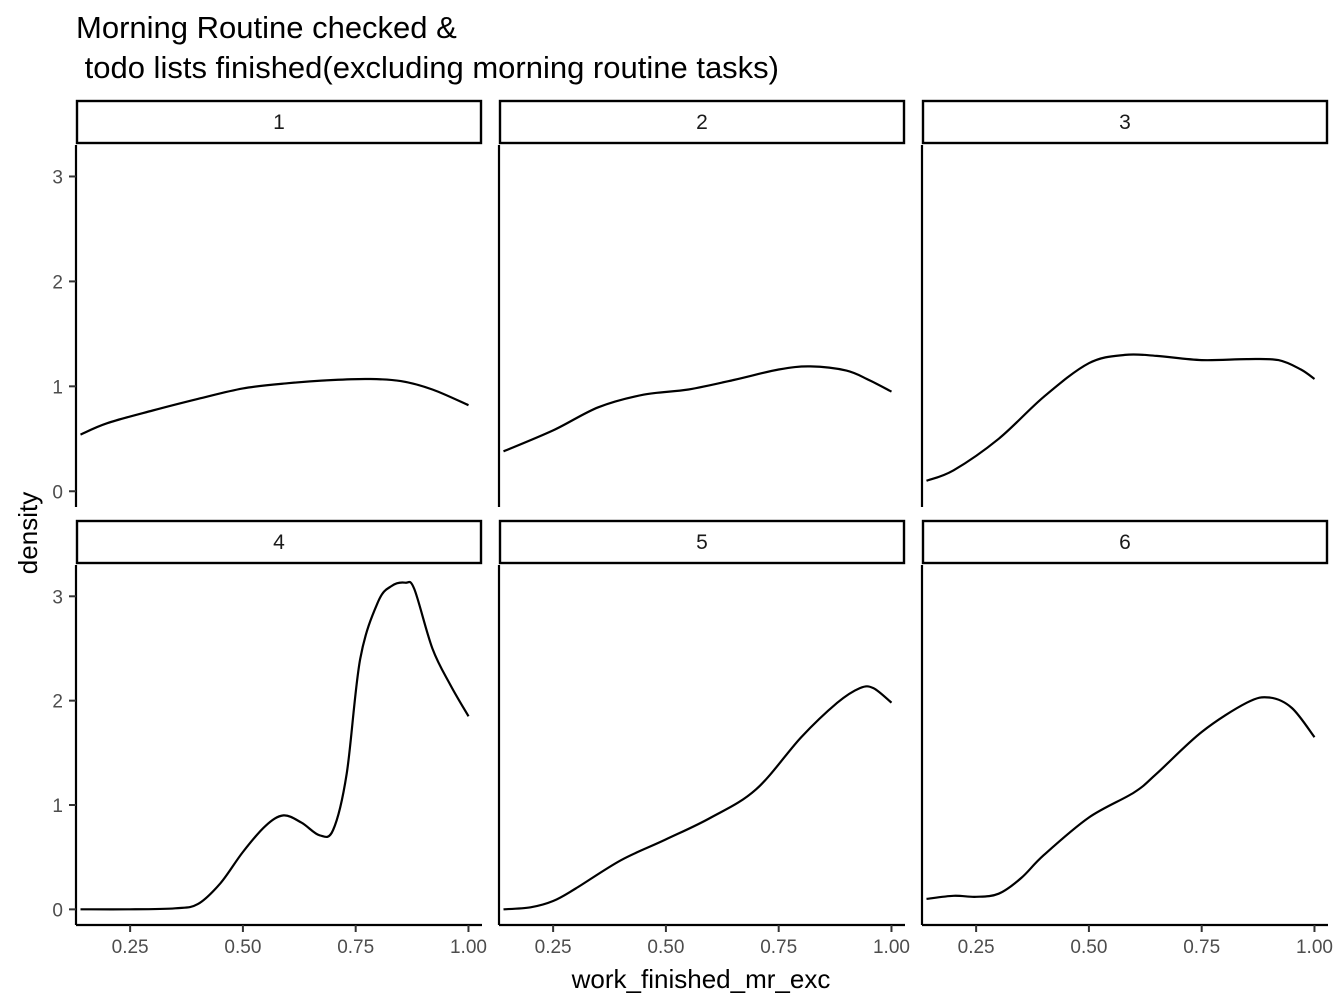 This screenshot has width=1344, height=1008. I want to click on facet-strip-label: 1, so click(279, 122).